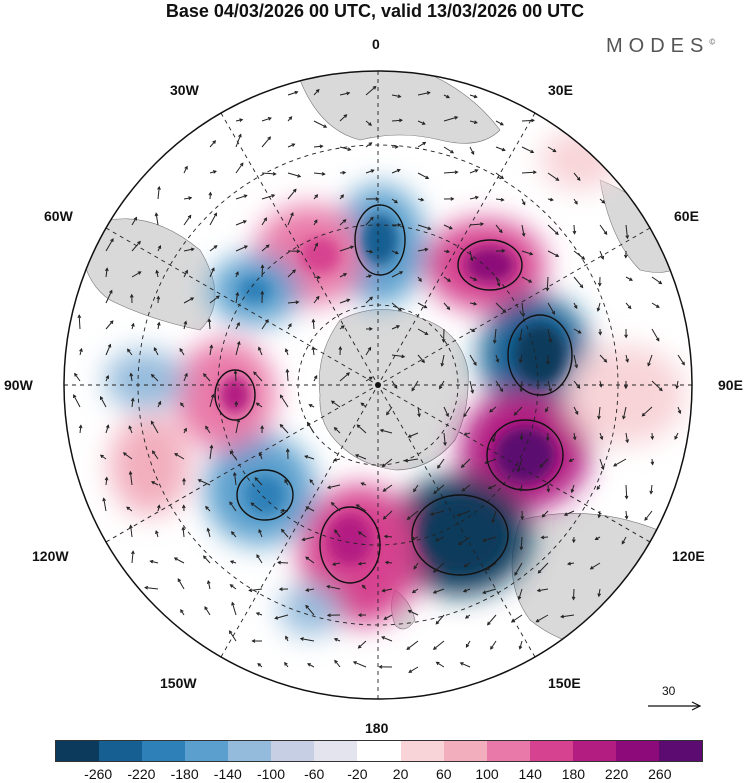 The width and height of the screenshot is (750, 783). What do you see at coordinates (271, 774) in the screenshot?
I see `colorbar-tick-label: -100` at bounding box center [271, 774].